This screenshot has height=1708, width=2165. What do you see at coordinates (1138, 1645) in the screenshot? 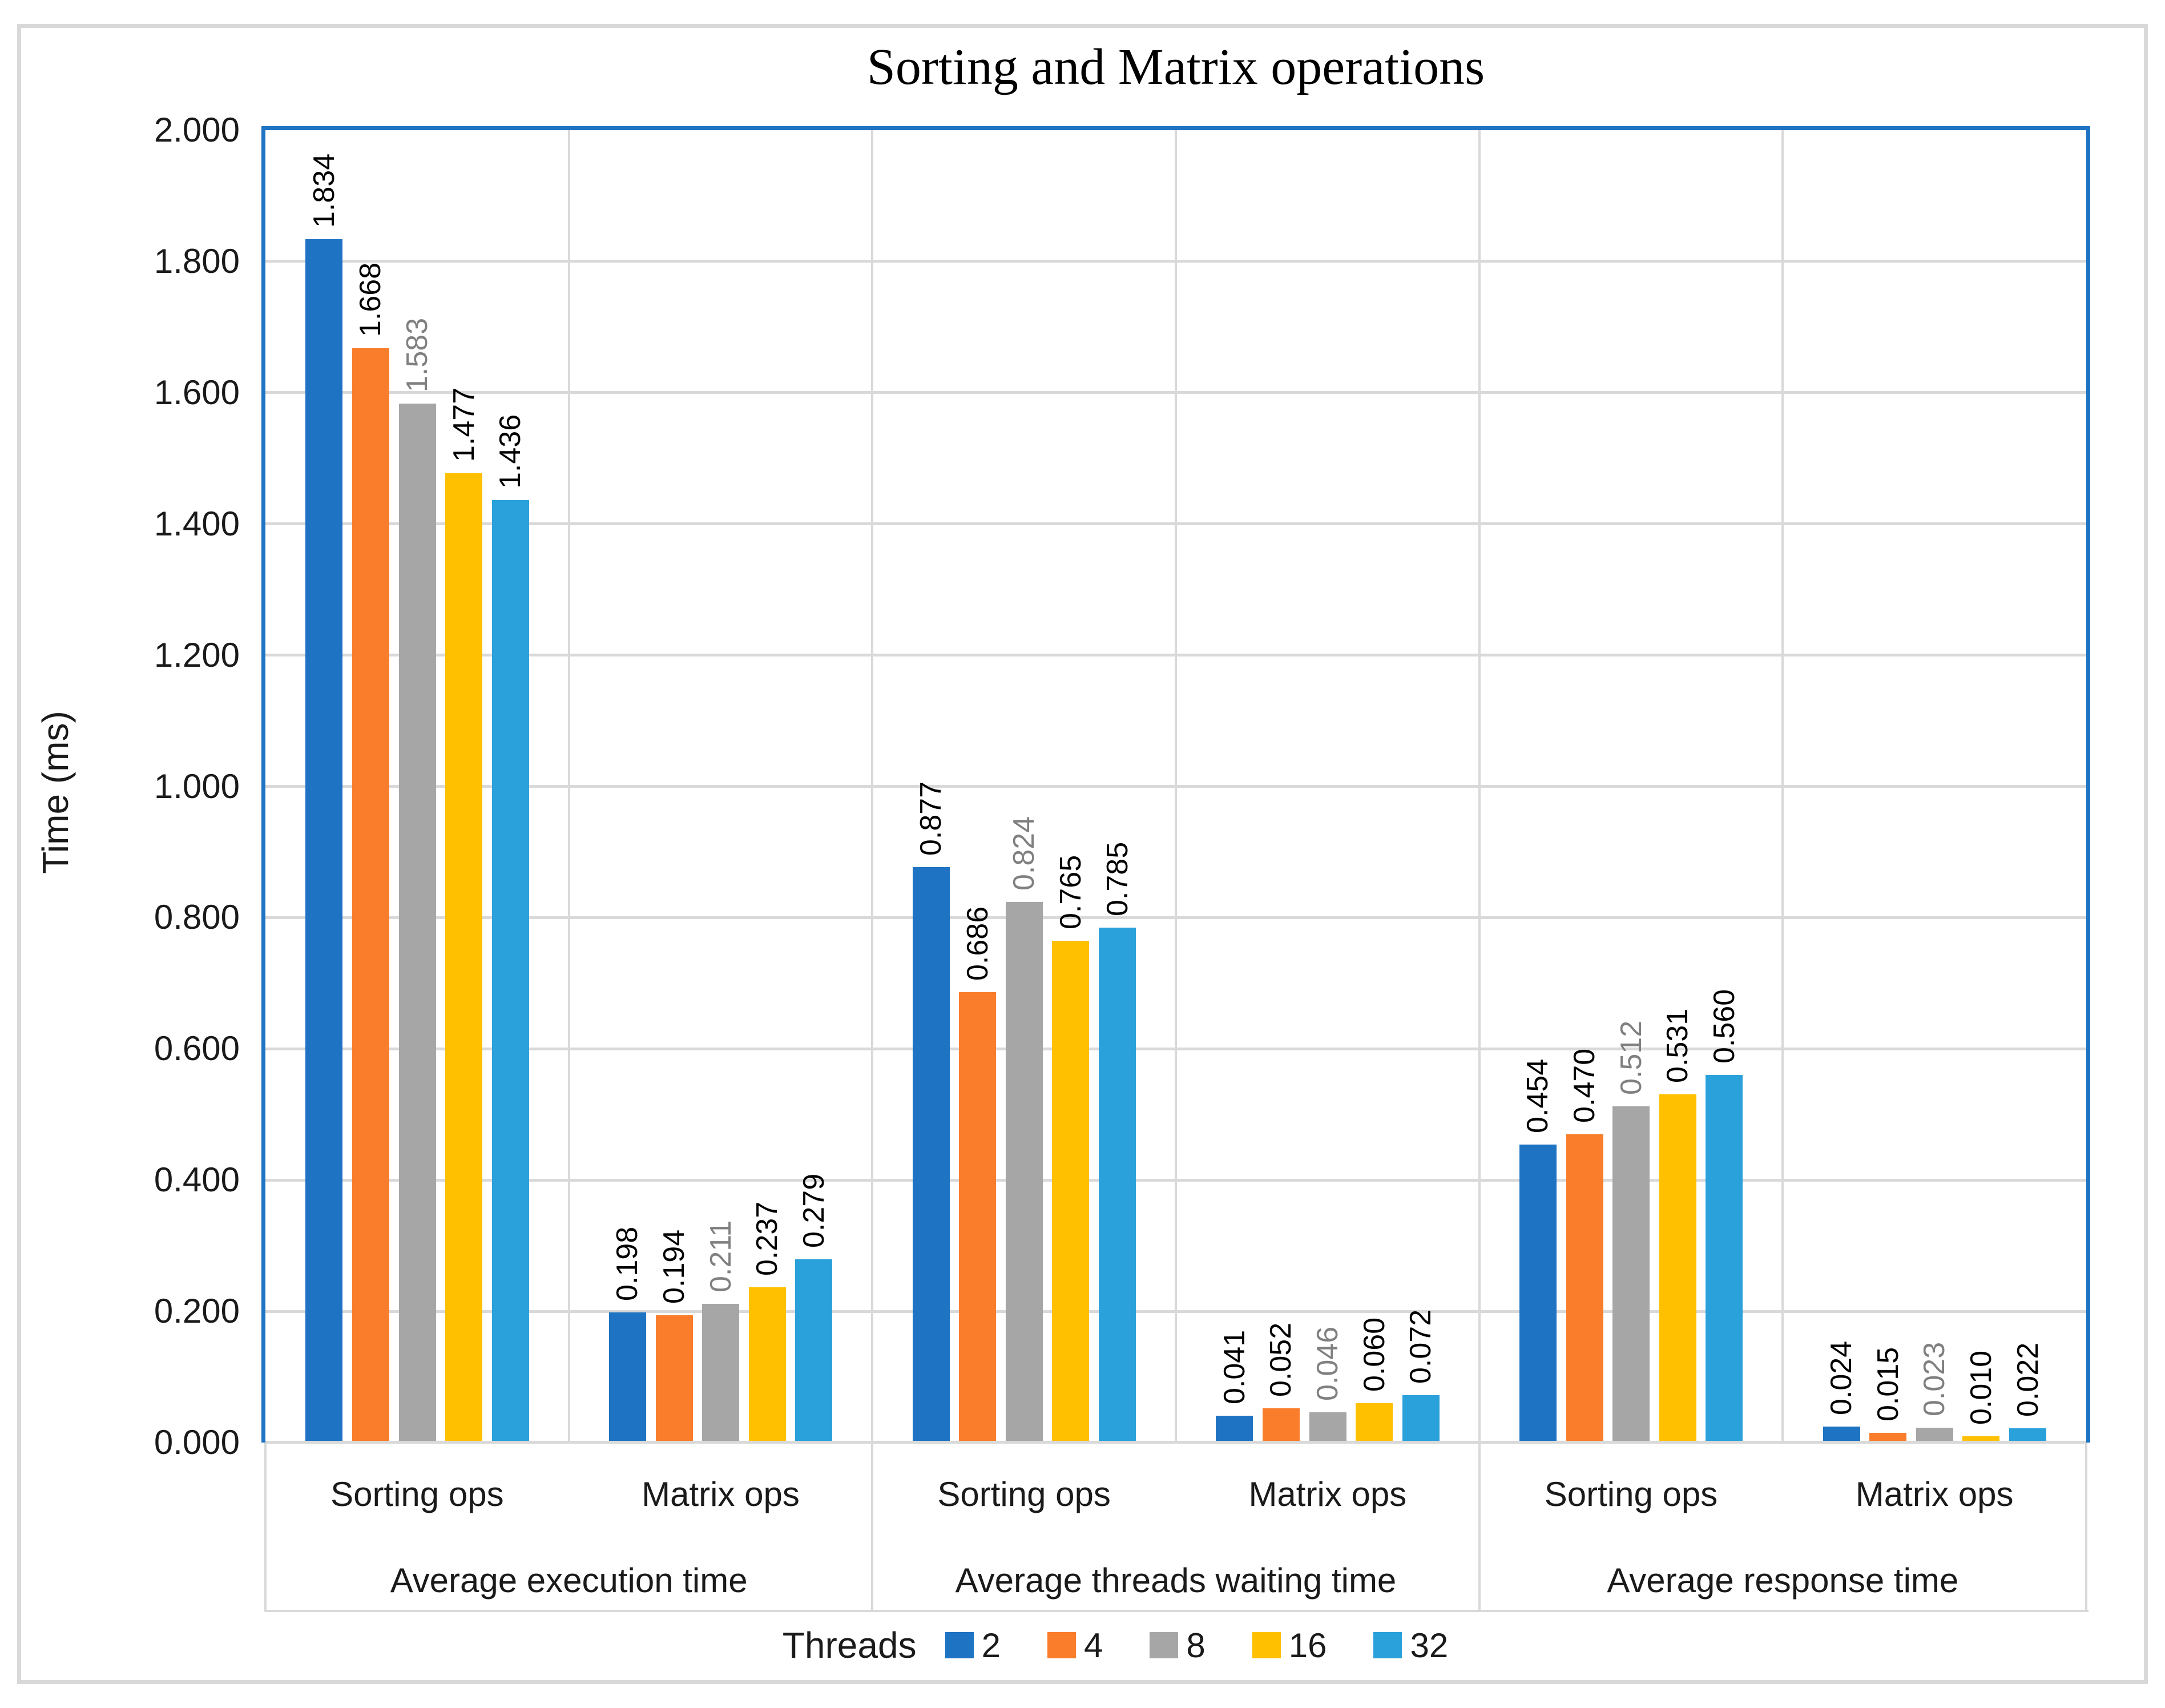
I see `legend: Threads 2 4 8 16 32` at bounding box center [1138, 1645].